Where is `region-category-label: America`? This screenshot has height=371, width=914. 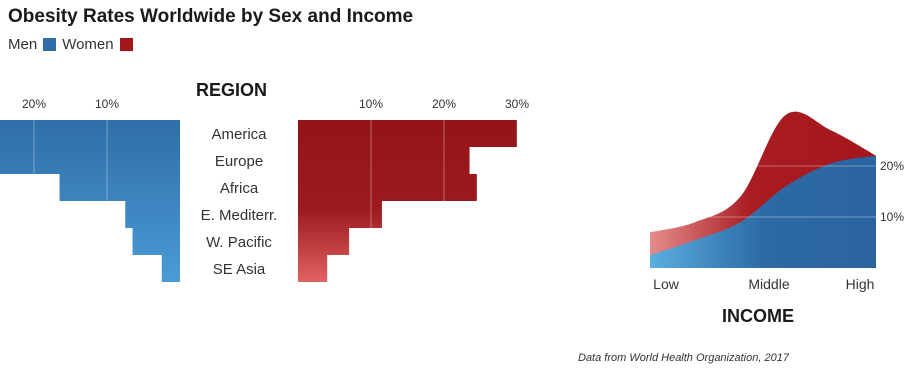
region-category-label: America is located at coordinates (239, 134).